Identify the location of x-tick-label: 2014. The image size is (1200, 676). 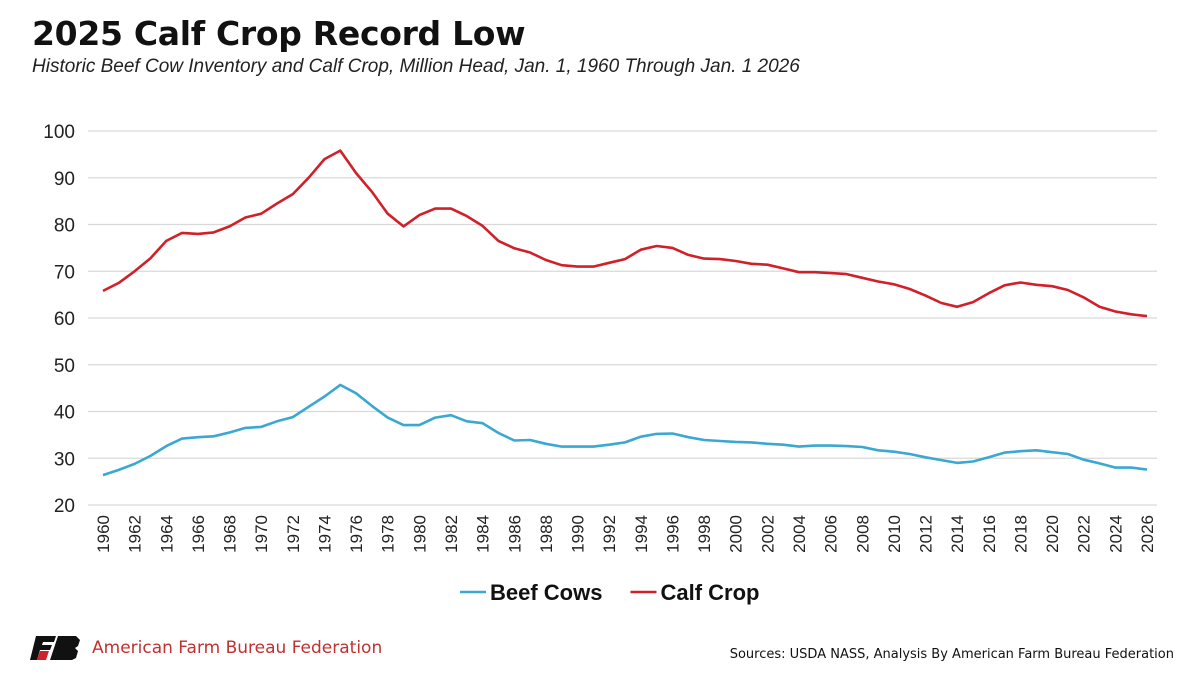
(957, 534).